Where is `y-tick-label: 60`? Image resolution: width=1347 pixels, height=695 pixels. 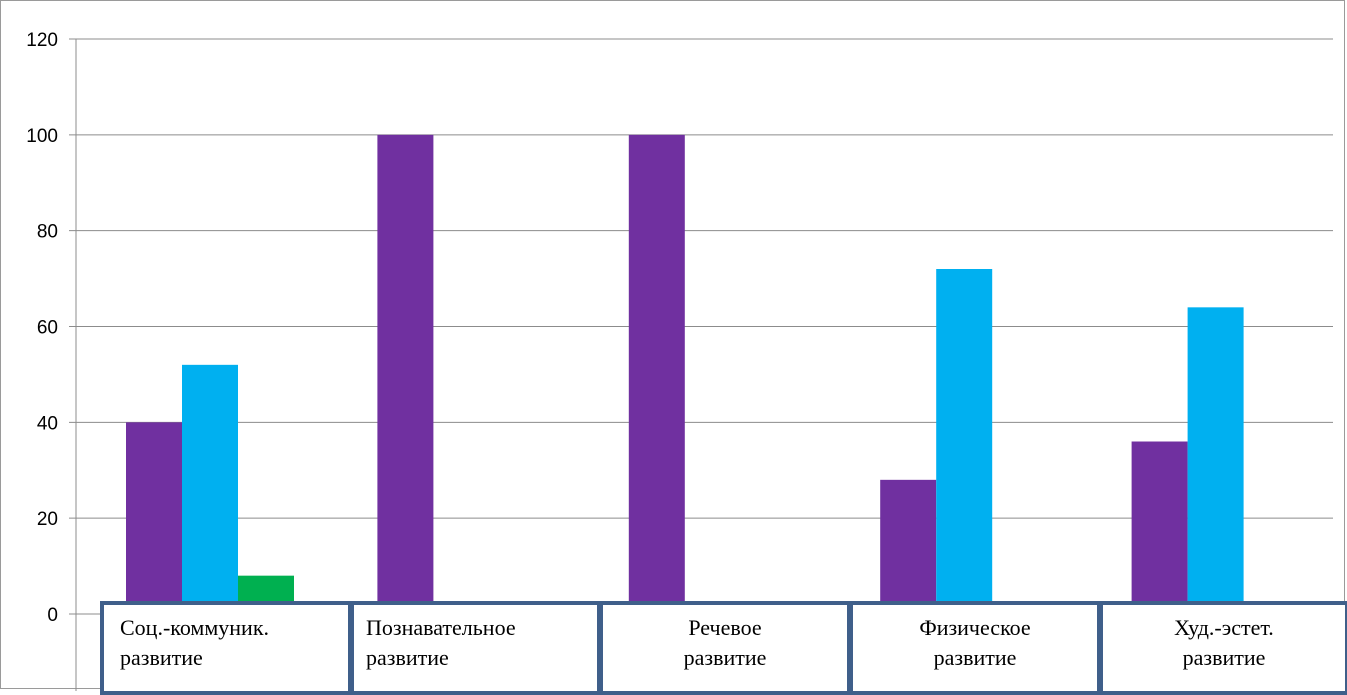 y-tick-label: 60 is located at coordinates (47, 328).